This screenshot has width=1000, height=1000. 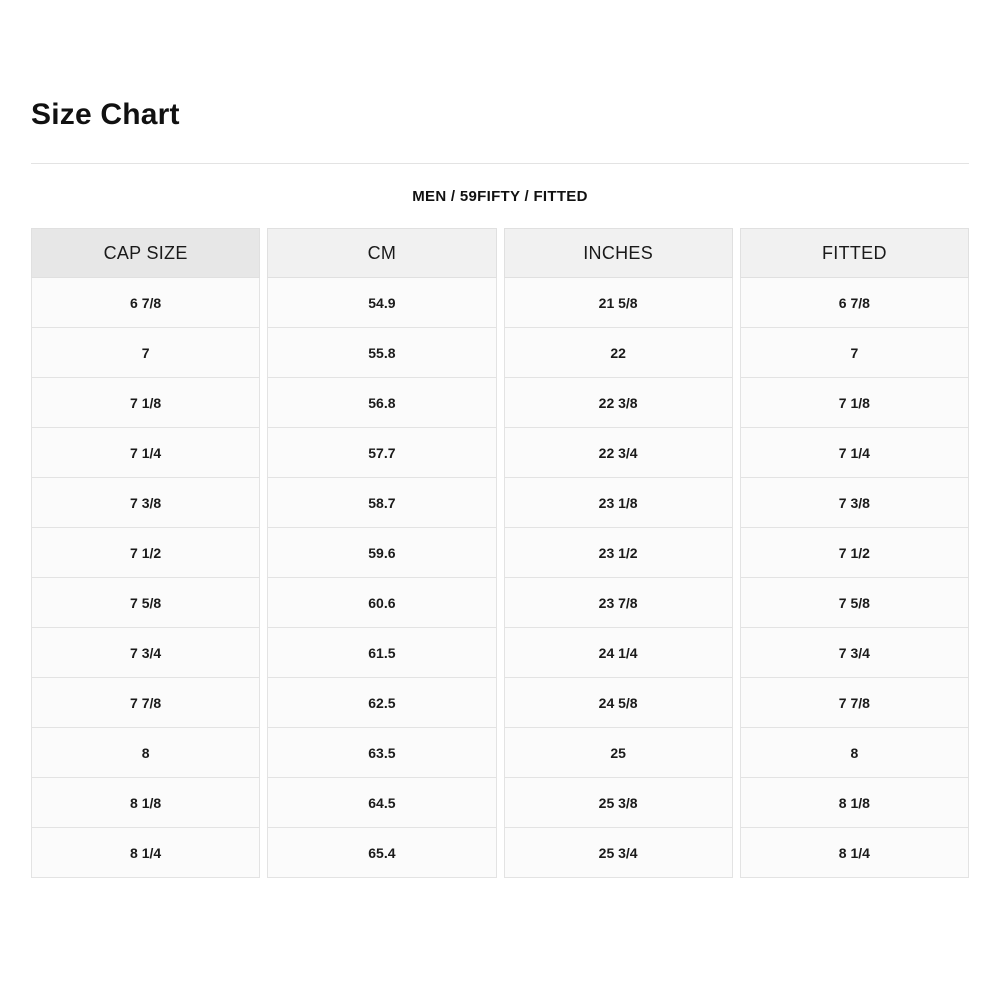 What do you see at coordinates (382, 353) in the screenshot?
I see `table-cell: 55.8` at bounding box center [382, 353].